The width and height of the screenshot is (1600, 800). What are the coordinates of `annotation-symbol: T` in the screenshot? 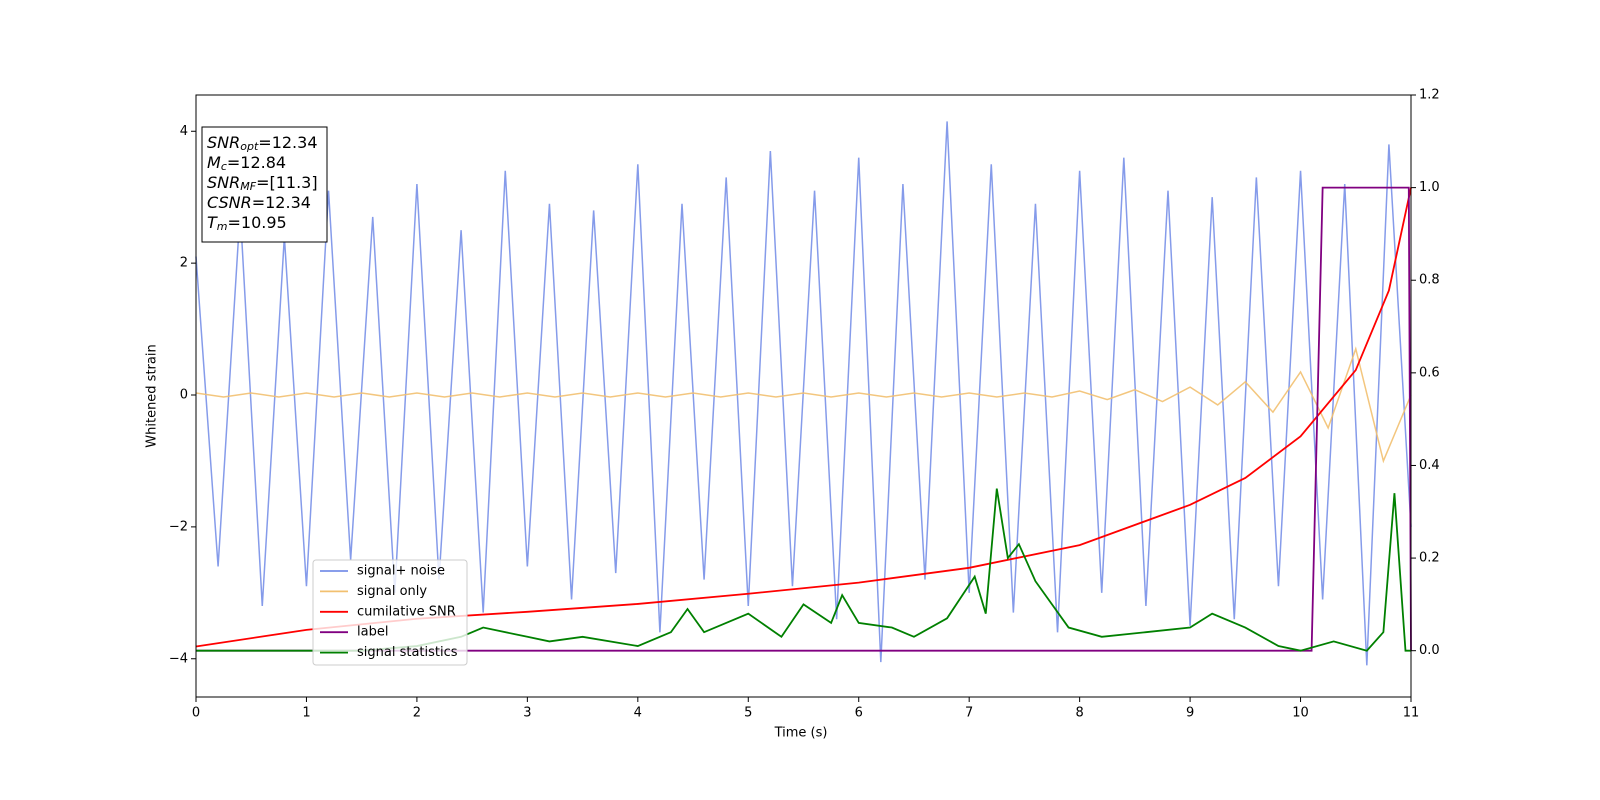 It's located at (212, 222).